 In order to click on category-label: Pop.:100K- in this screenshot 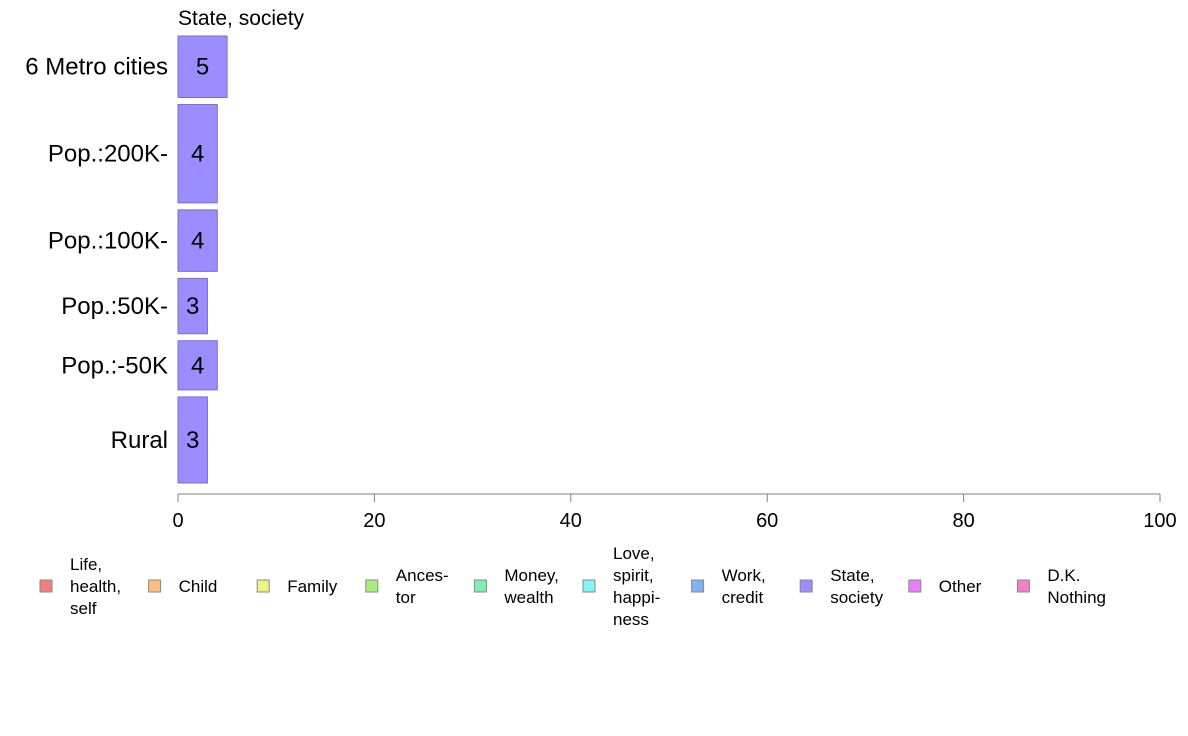, I will do `click(108, 241)`.